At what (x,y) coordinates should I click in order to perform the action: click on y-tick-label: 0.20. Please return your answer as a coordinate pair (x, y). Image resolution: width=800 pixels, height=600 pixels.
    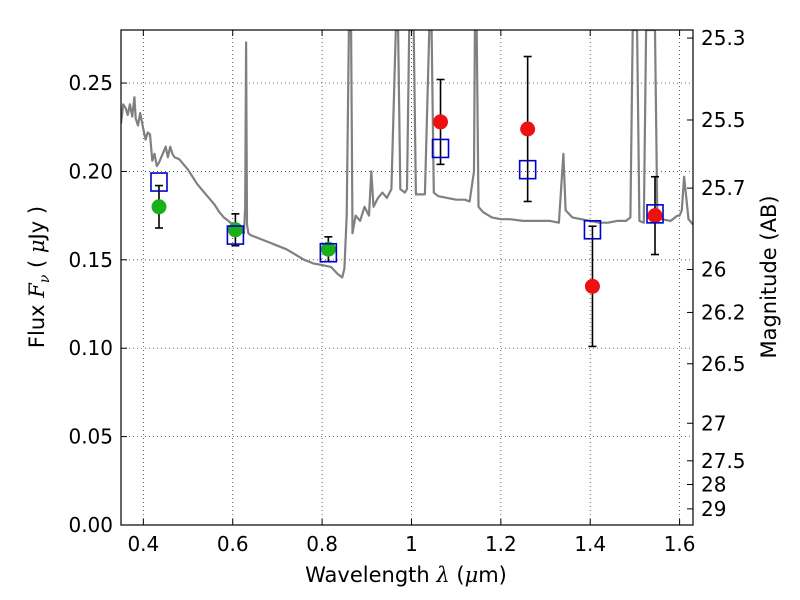
    Looking at the image, I should click on (90, 171).